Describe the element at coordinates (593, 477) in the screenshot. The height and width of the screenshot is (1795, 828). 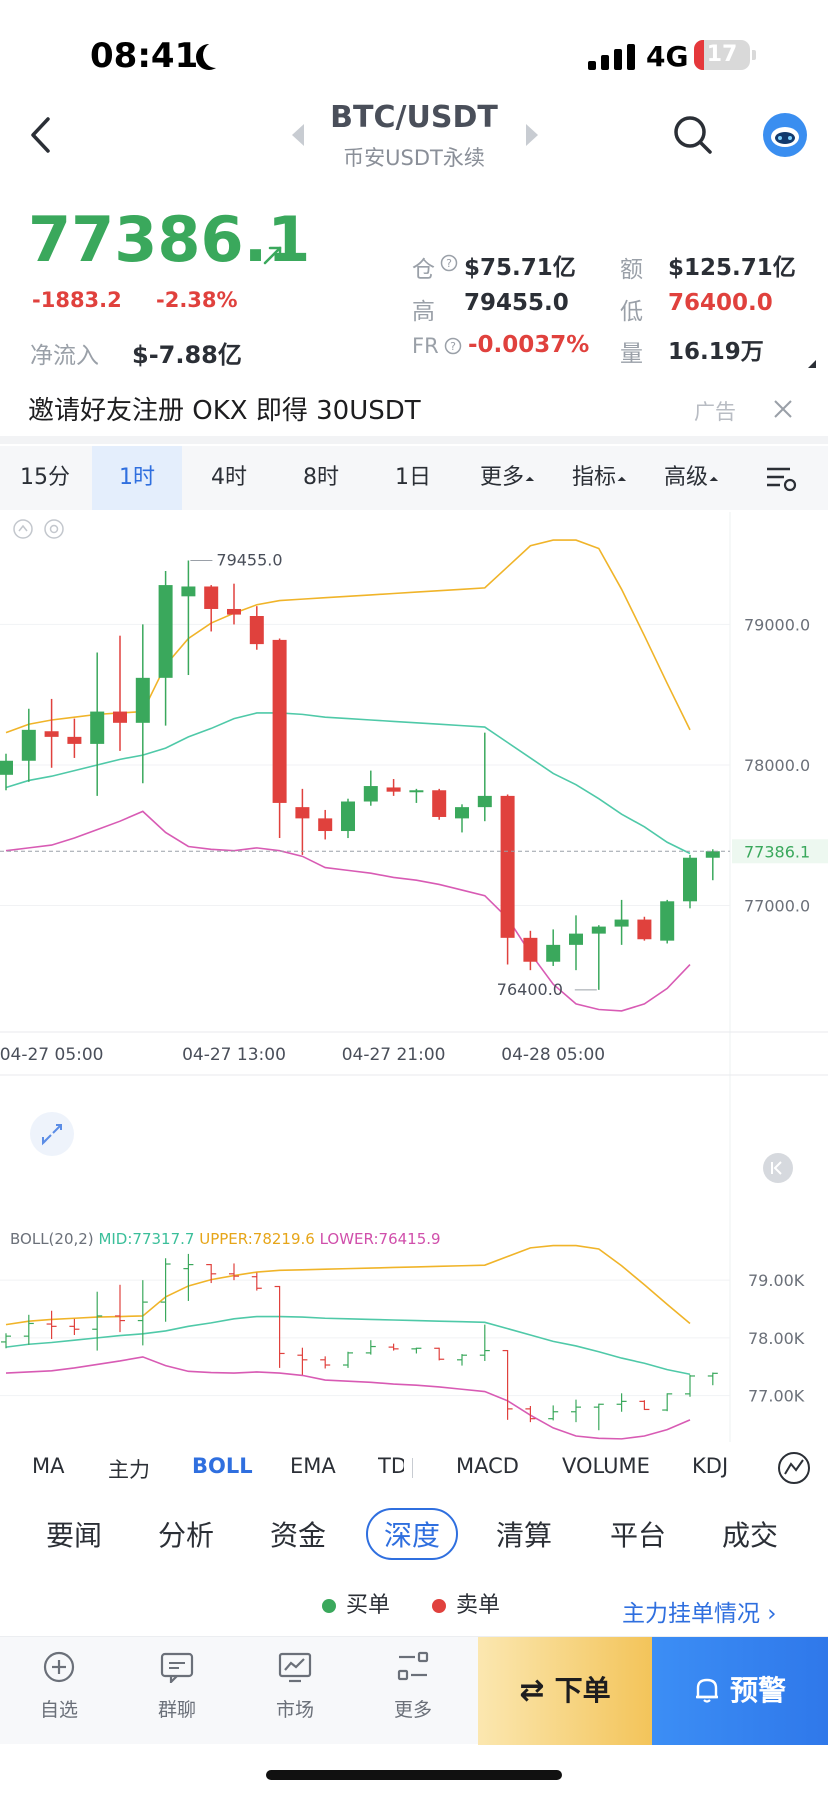
I see `tab-indicators-label: 指标` at that location.